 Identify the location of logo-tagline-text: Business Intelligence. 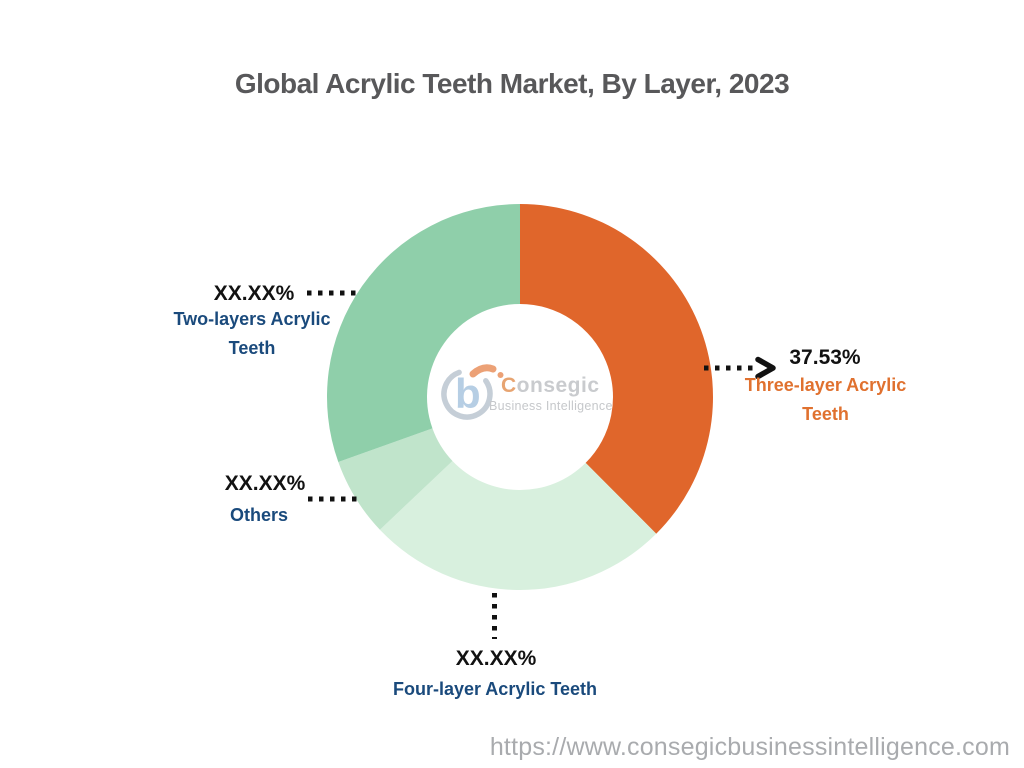
(551, 406).